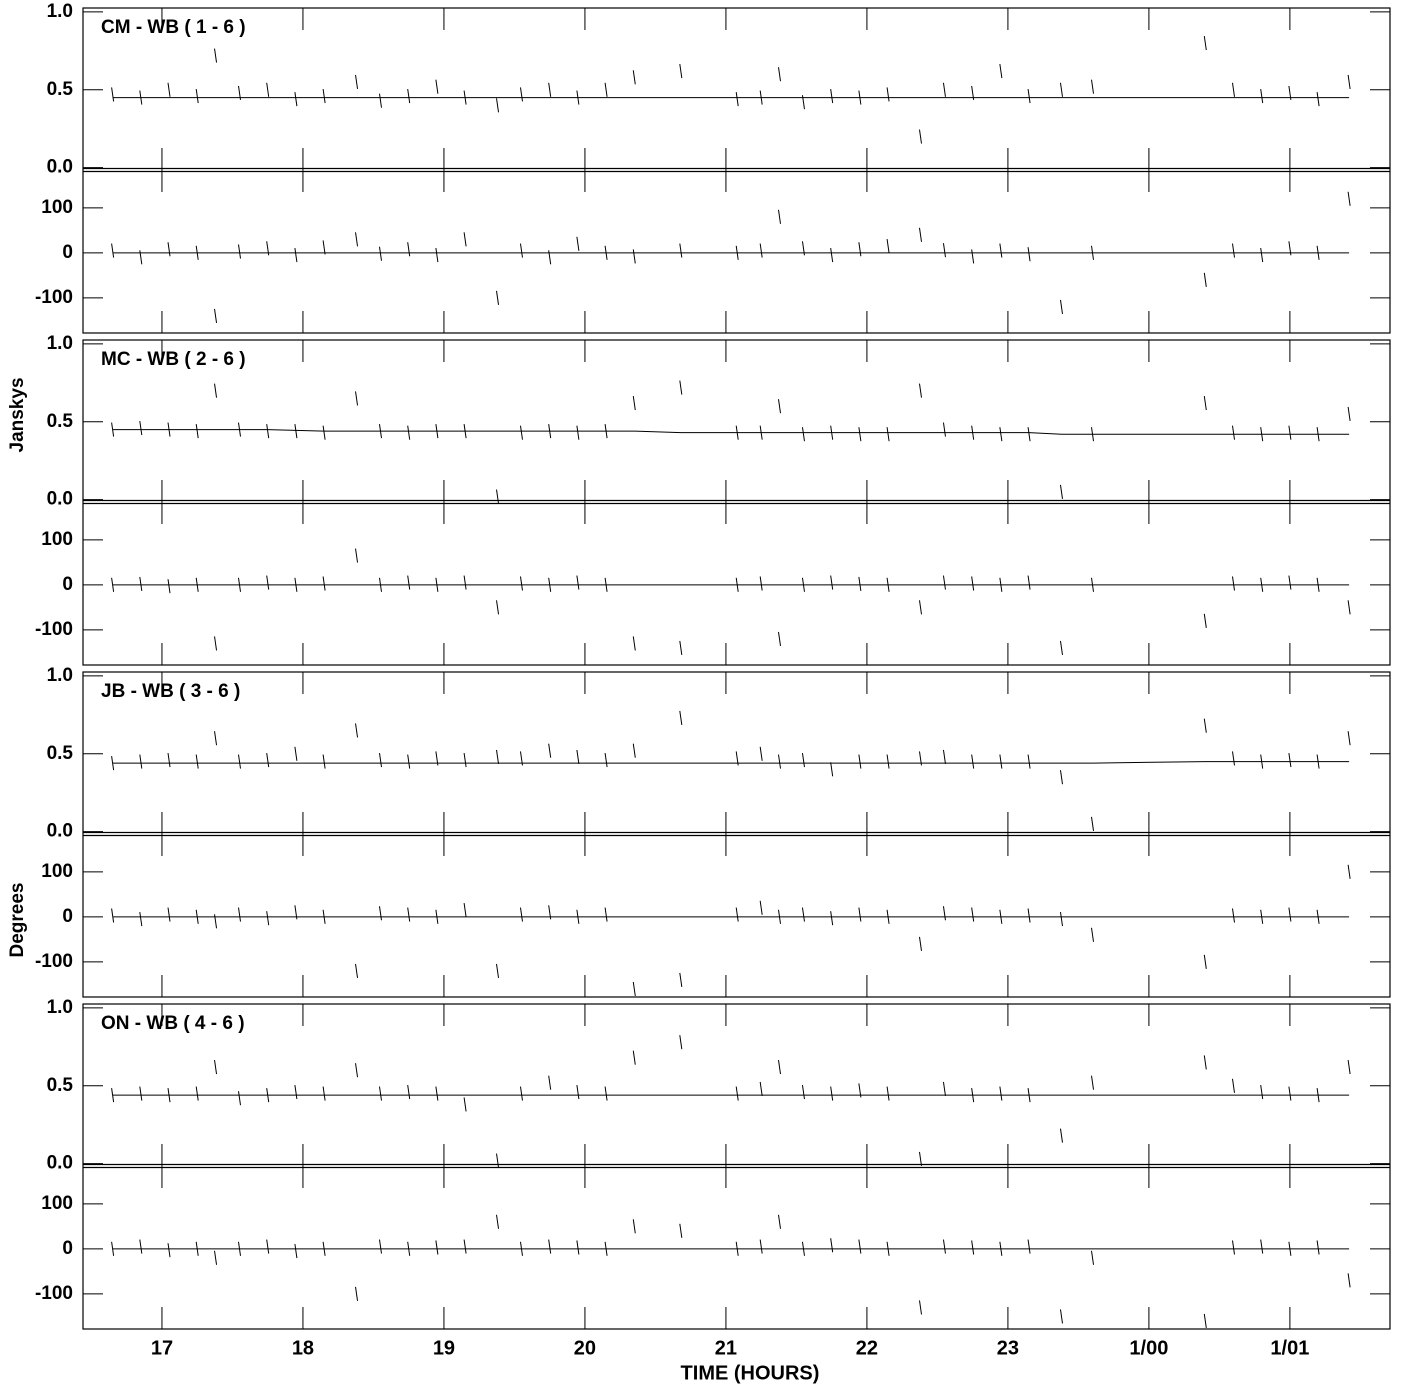  Describe the element at coordinates (1008, 1348) in the screenshot. I see `x-tick-label: 23` at that location.